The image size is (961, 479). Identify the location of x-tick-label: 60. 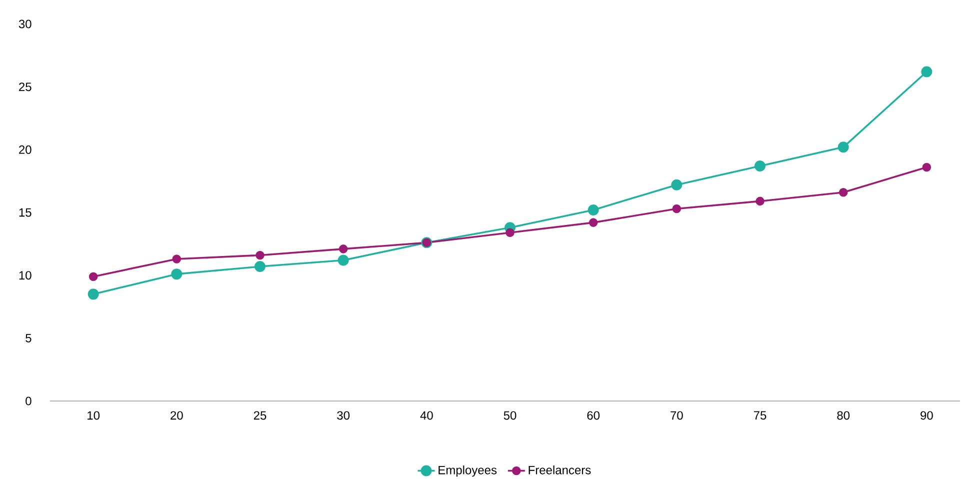
(593, 415).